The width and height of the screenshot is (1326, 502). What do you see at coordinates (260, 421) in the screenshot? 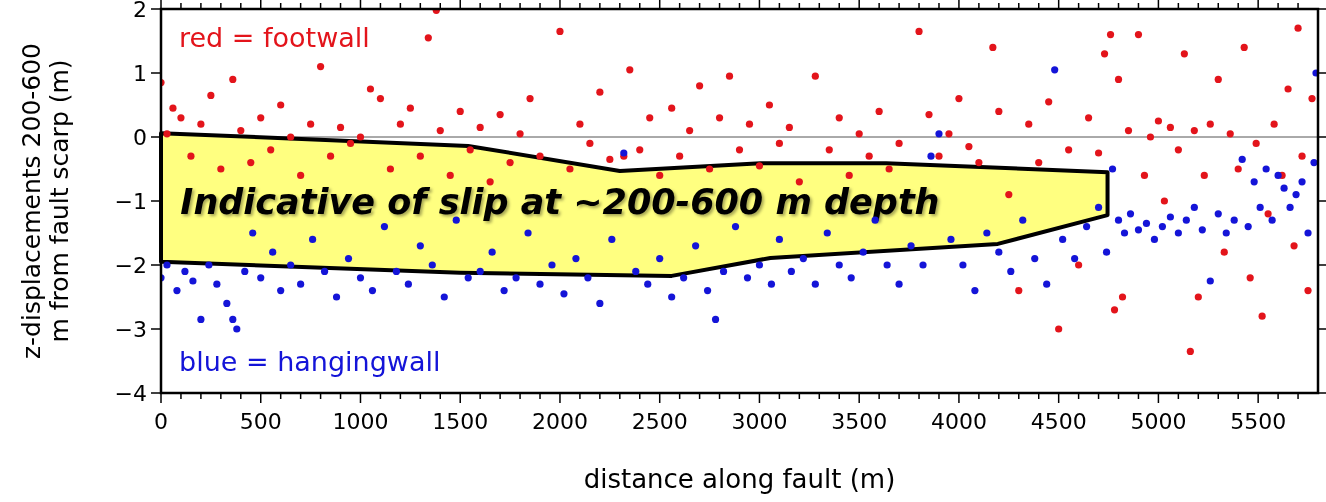
I see `x-tick-label: 500` at bounding box center [260, 421].